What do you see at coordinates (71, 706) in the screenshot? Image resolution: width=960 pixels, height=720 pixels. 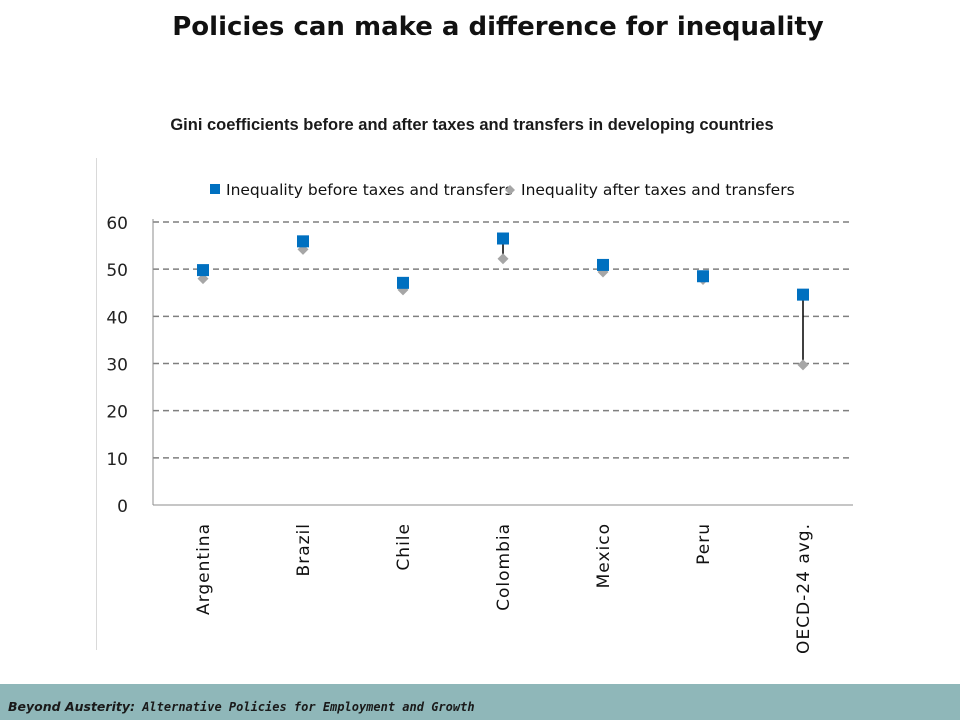 I see `footer-main: Beyond Austerity:` at bounding box center [71, 706].